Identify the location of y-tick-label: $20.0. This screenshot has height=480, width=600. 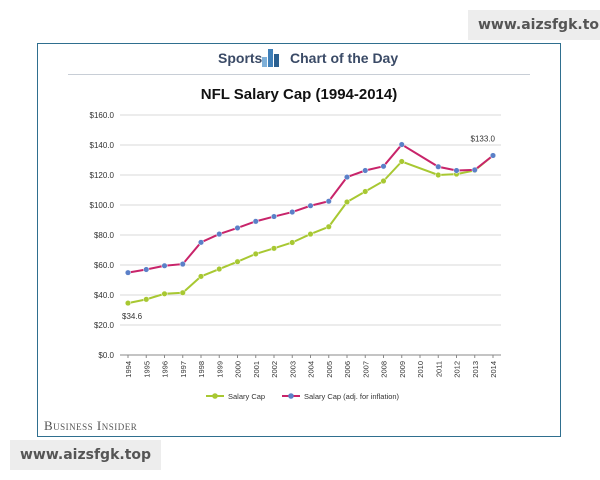
(104, 325).